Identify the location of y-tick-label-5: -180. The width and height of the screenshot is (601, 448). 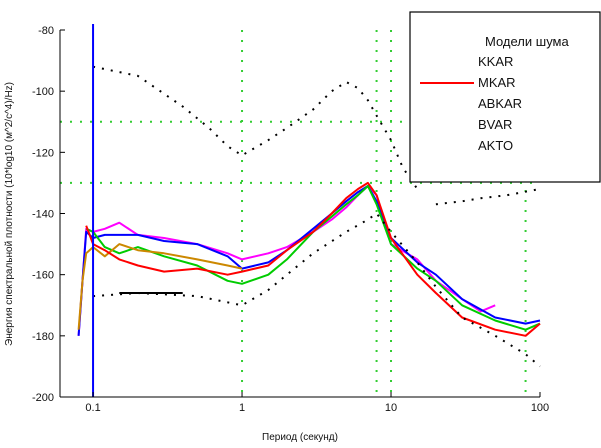
(43, 337).